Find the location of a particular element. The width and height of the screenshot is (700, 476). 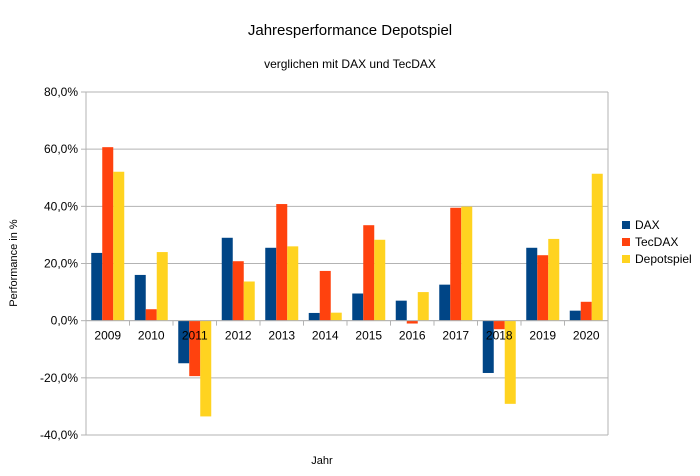

bar-dax-2011 is located at coordinates (184, 342).